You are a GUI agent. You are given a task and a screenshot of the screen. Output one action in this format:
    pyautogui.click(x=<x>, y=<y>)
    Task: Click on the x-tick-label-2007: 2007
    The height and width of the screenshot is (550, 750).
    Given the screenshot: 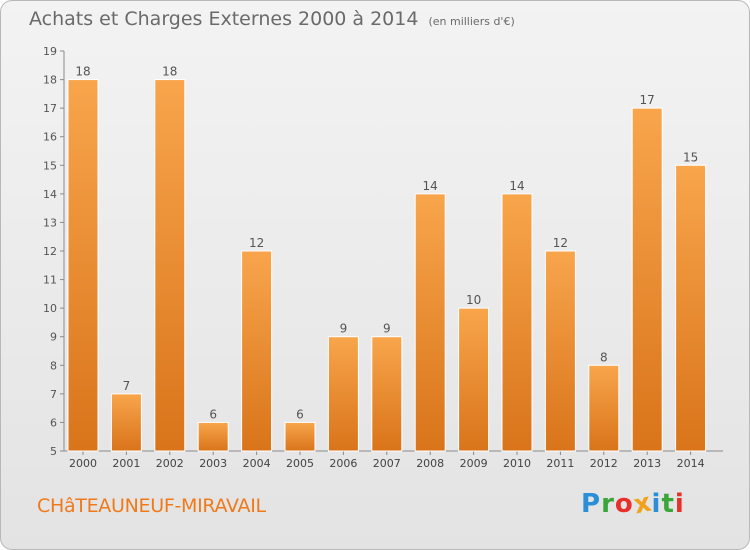 What is the action you would take?
    pyautogui.click(x=387, y=463)
    